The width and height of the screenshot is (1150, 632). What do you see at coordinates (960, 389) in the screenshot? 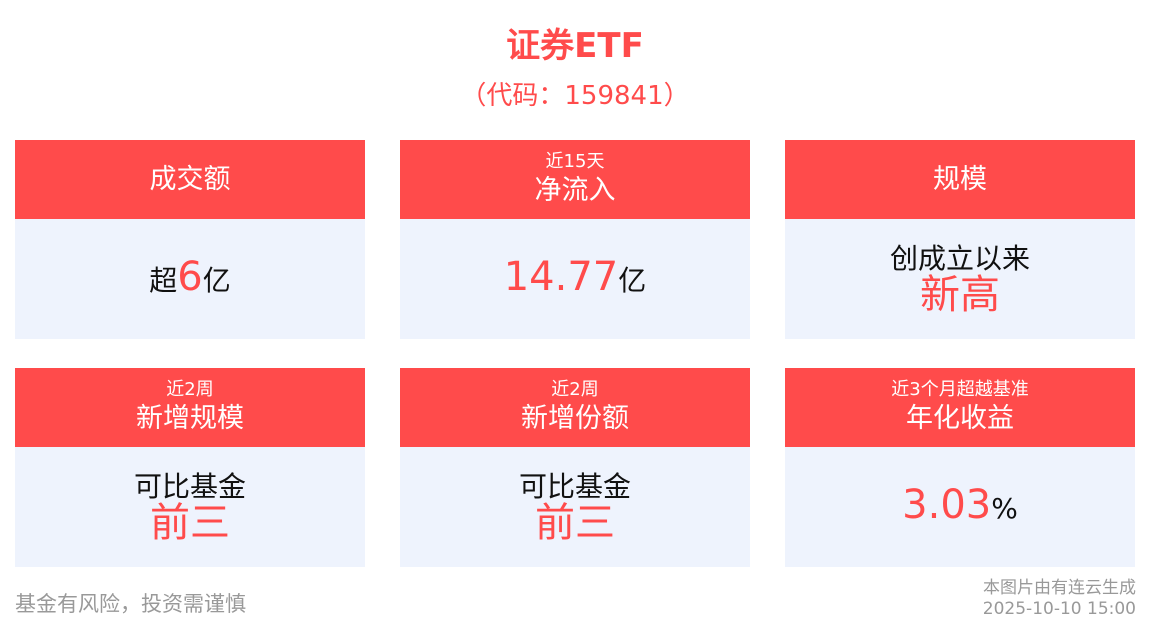
I see `card-subtitle: 近3个月超越基准` at bounding box center [960, 389].